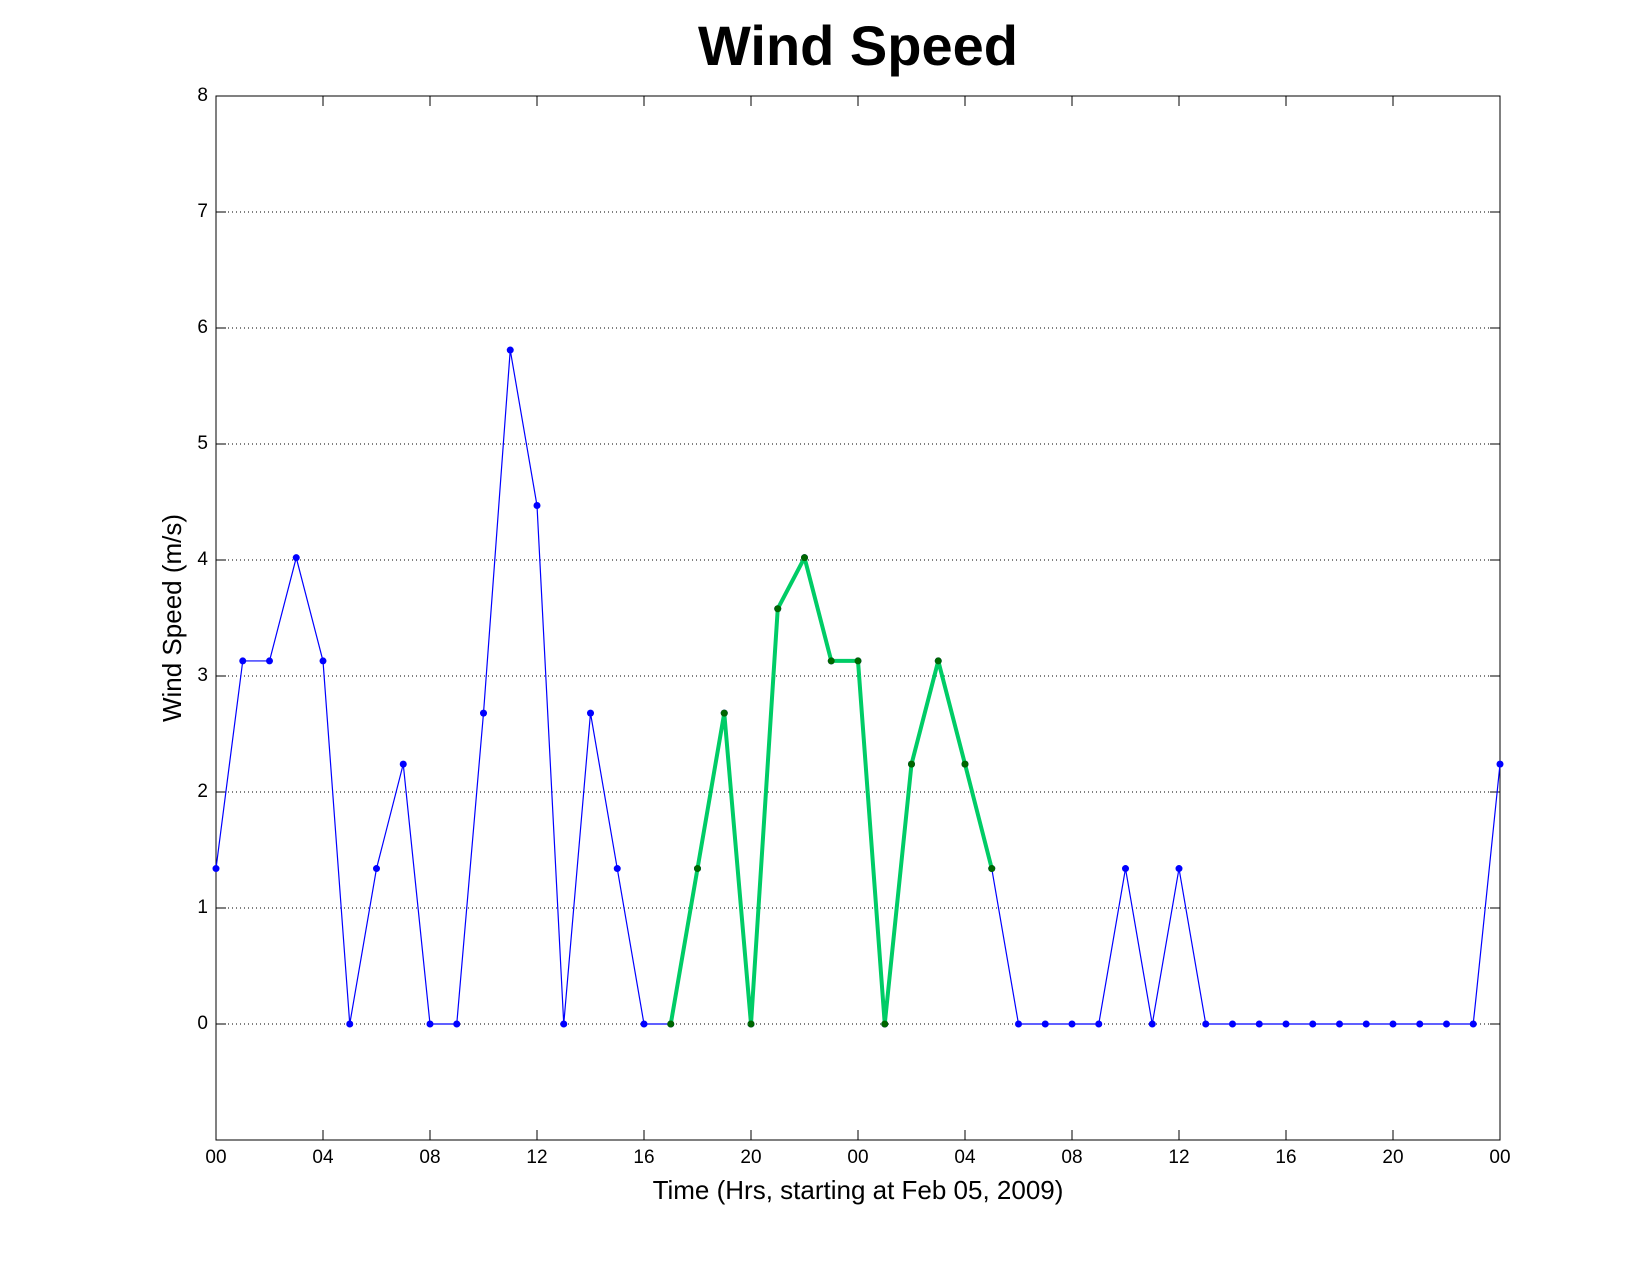 Image resolution: width=1650 pixels, height=1275 pixels. I want to click on y-tick-label: 1, so click(202, 907).